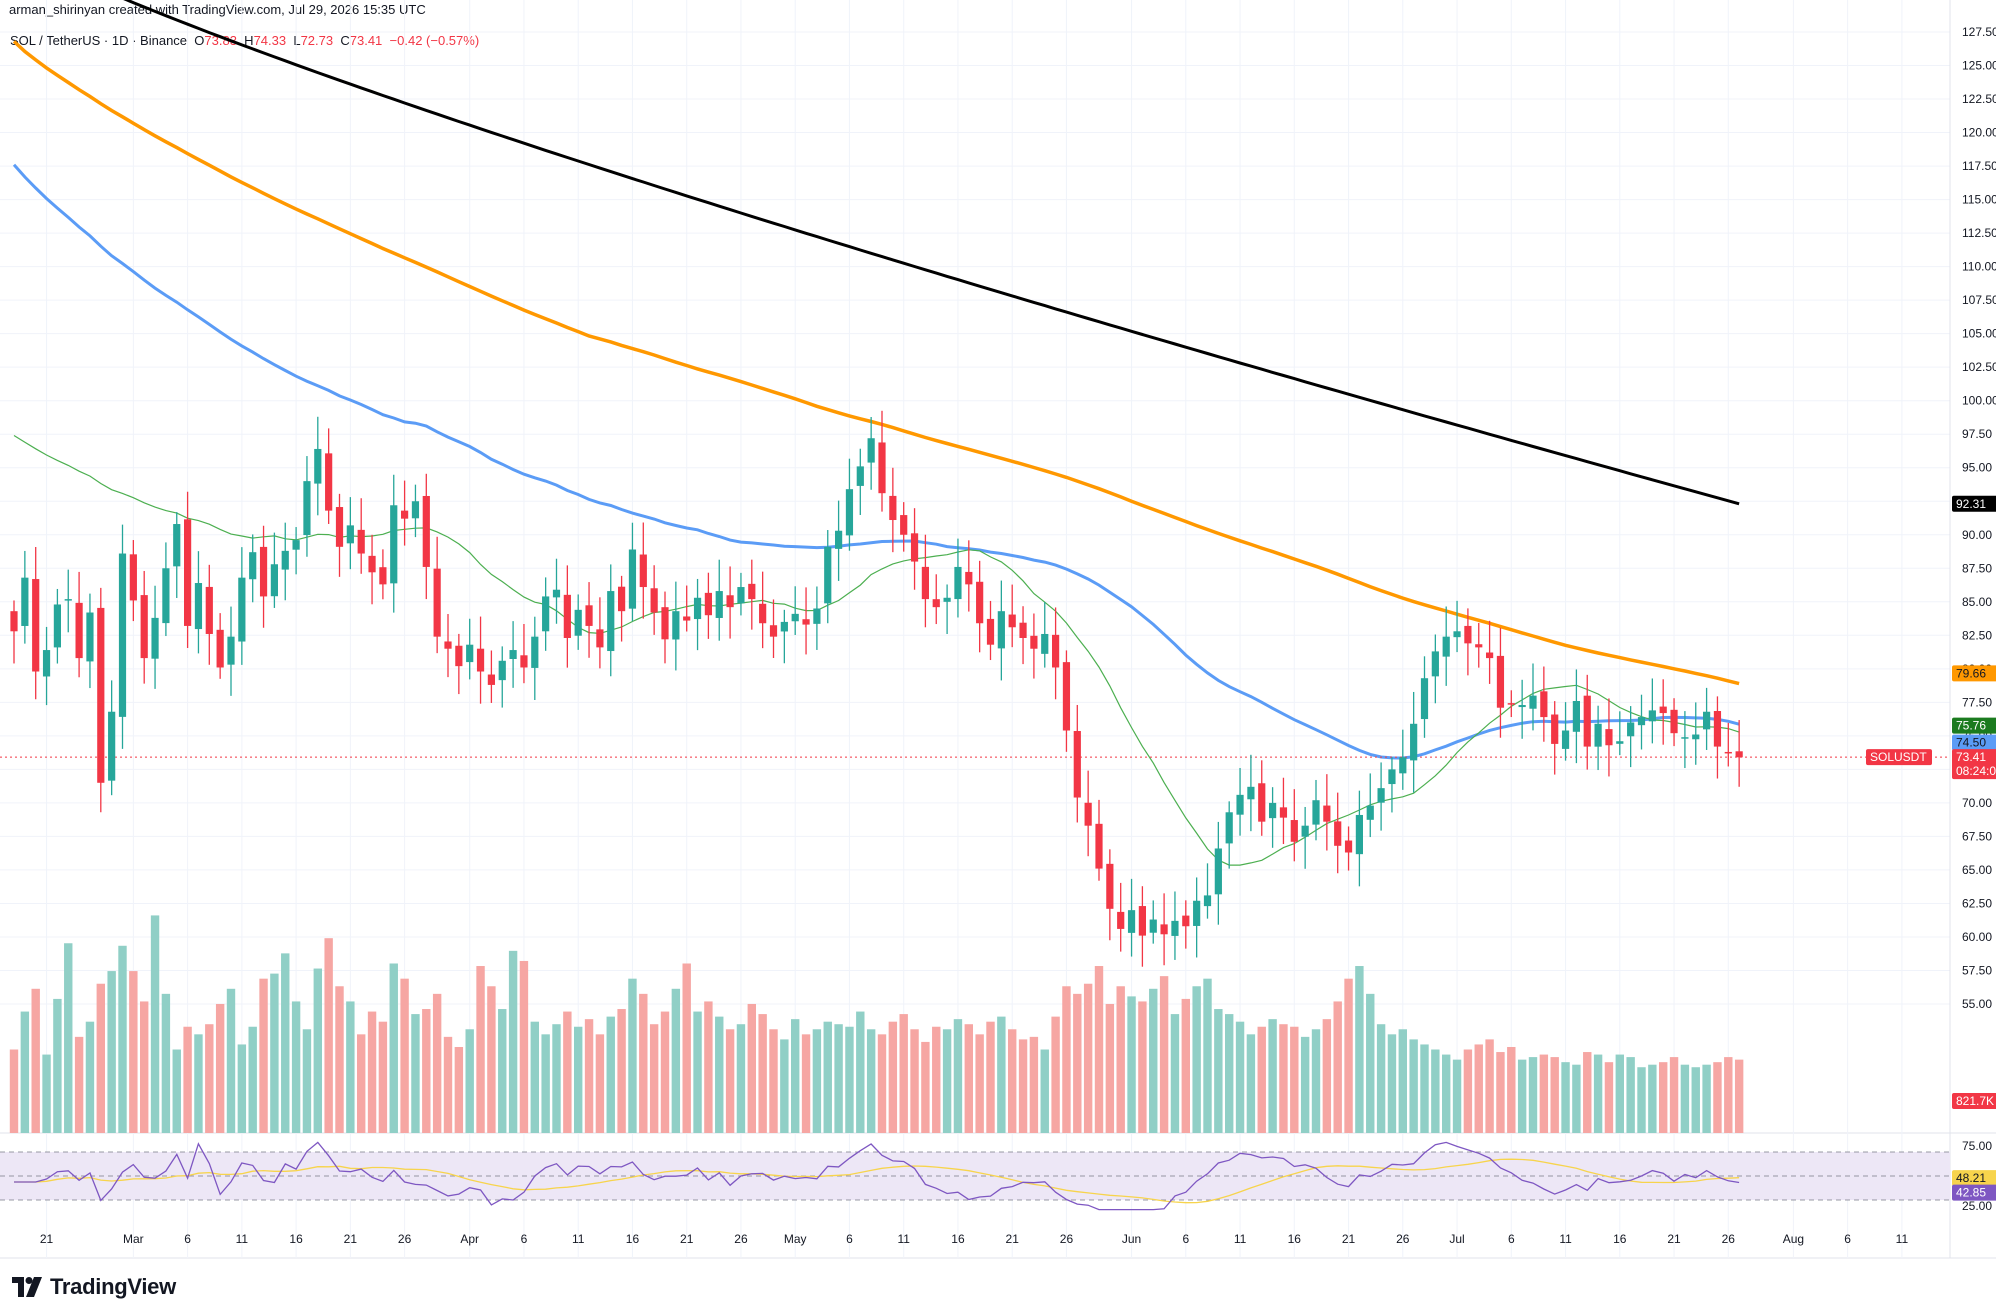 This screenshot has height=1314, width=1996. Describe the element at coordinates (1971, 504) in the screenshot. I see `ma200-tag: 92.31` at that location.